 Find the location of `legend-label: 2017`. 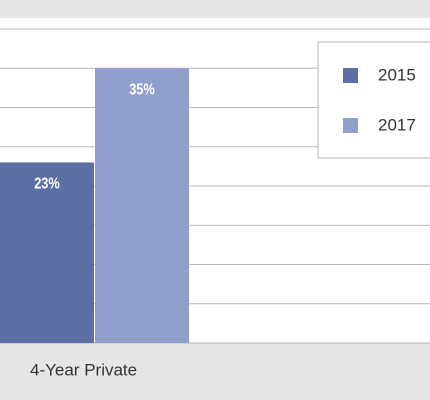

legend-label: 2017 is located at coordinates (397, 124).